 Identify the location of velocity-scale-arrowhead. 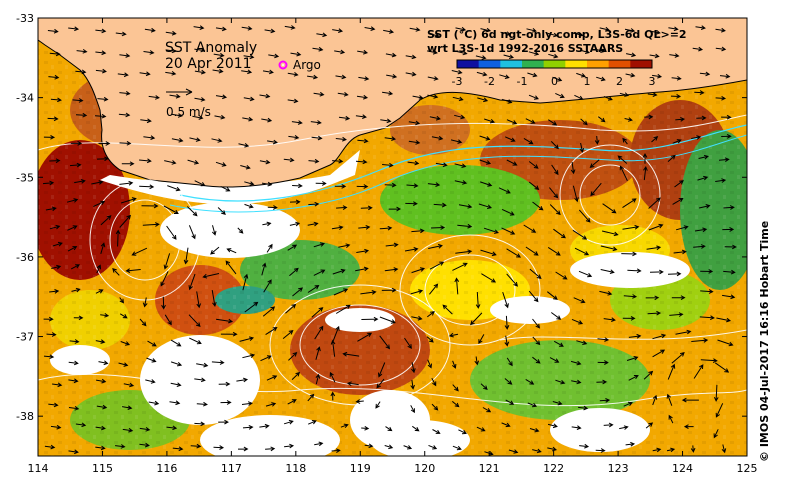
(189, 92).